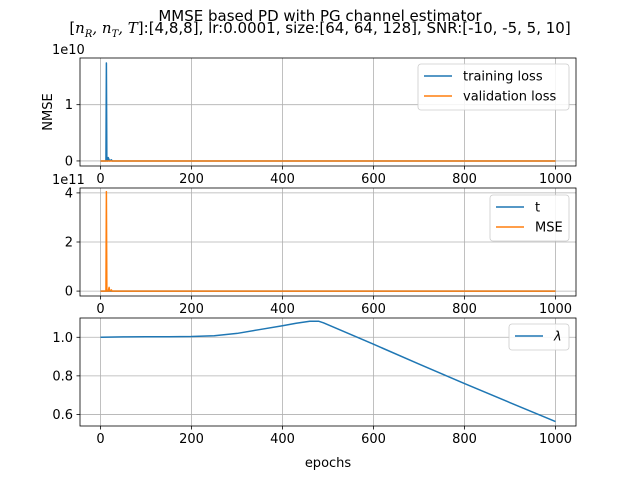 The height and width of the screenshot is (480, 640). What do you see at coordinates (320, 16) in the screenshot?
I see `figure-title: MMSE based PD with PG channel estimator` at bounding box center [320, 16].